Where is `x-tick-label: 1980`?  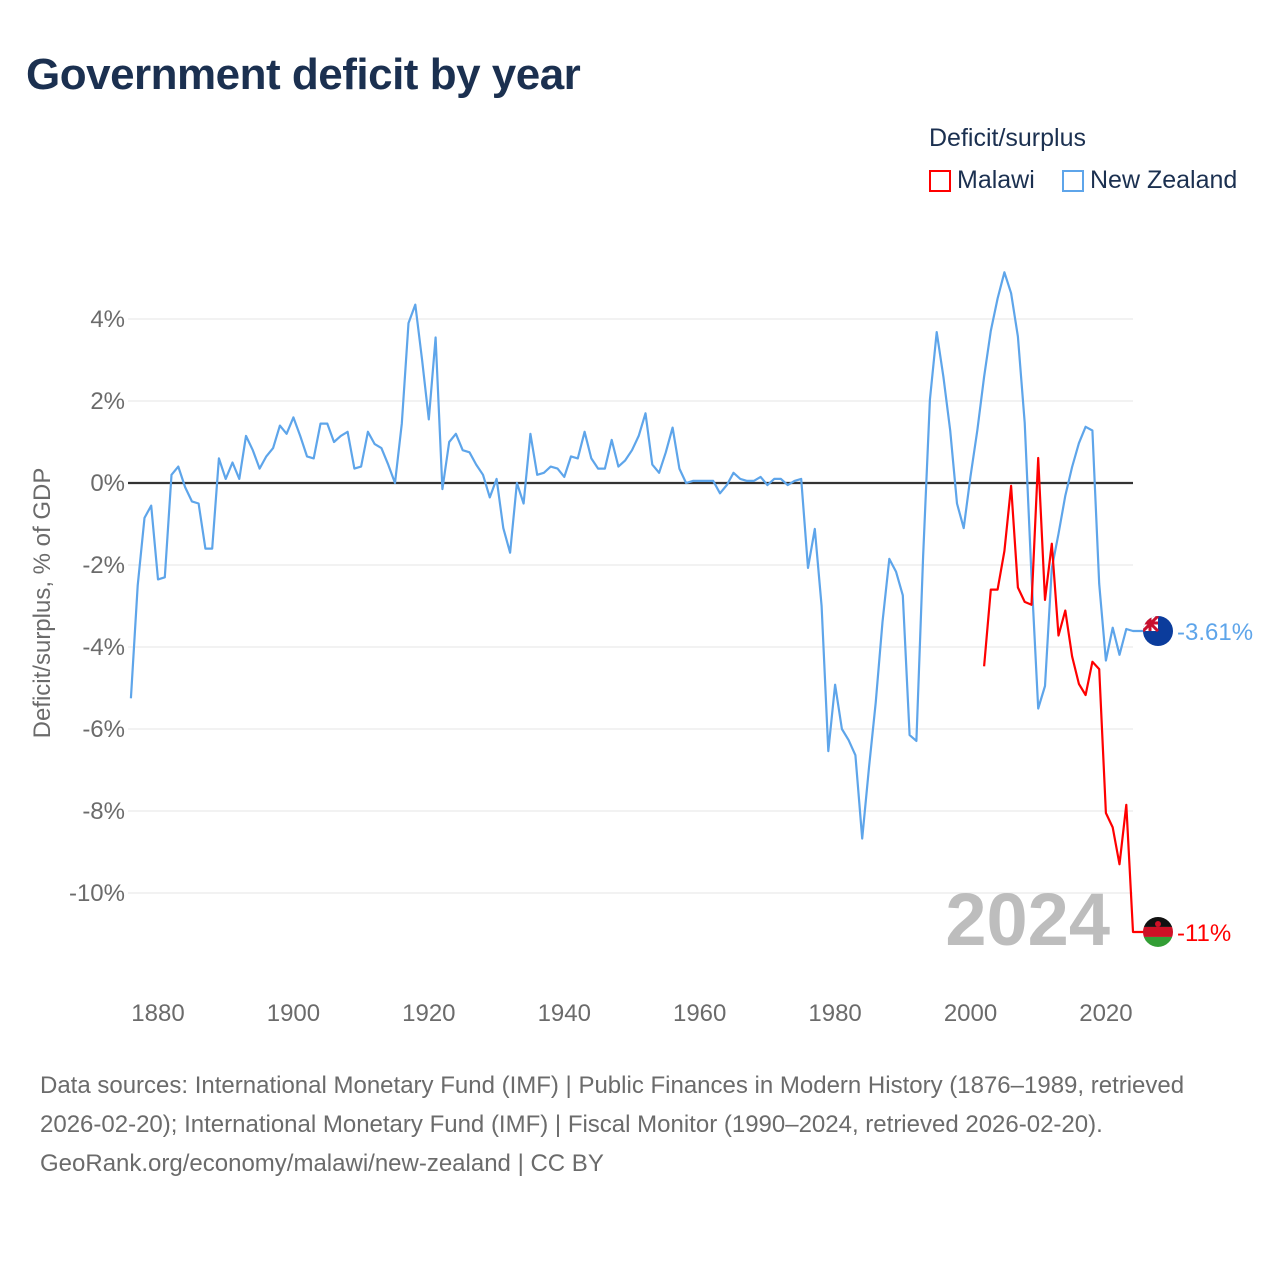
x-tick-label: 1980 is located at coordinates (834, 1013).